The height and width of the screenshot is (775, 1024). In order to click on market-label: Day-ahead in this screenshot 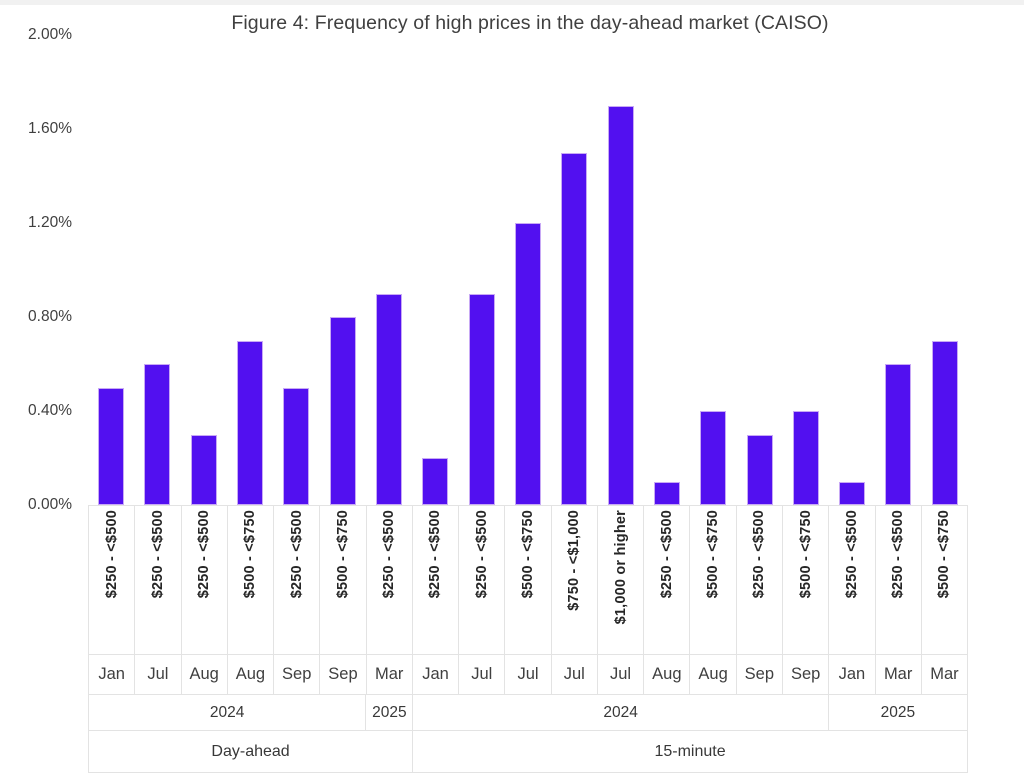, I will do `click(250, 751)`.